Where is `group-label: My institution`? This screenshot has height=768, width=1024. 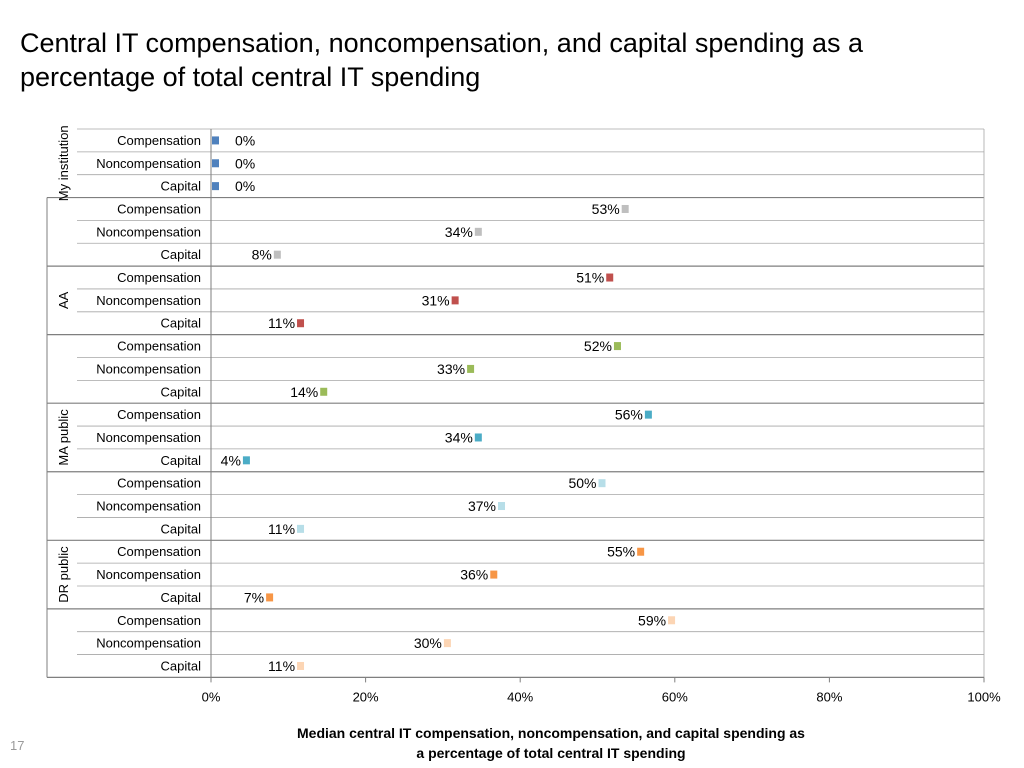 group-label: My institution is located at coordinates (63, 163).